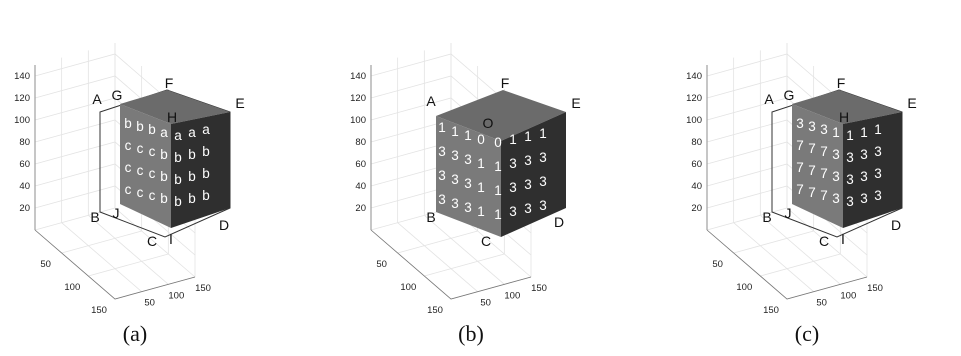  I want to click on z-tick-label: 60, so click(360, 164).